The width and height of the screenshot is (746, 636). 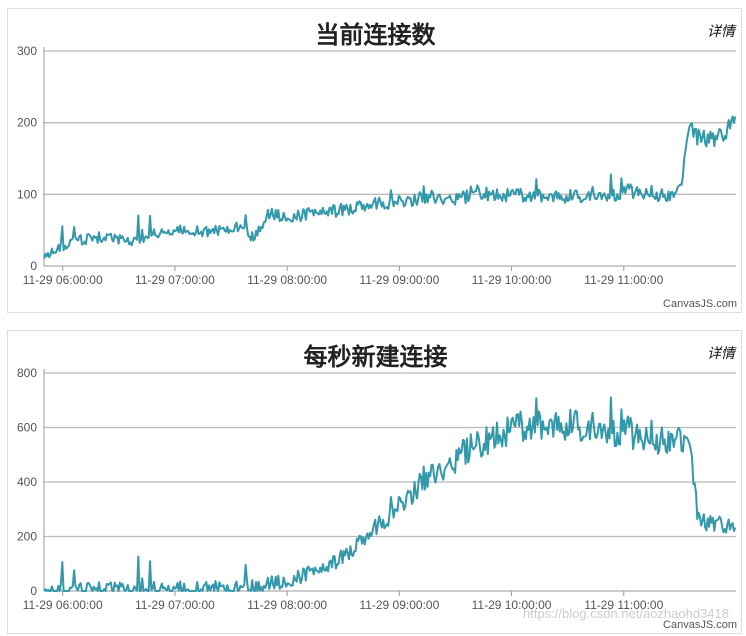 I want to click on y-tick-label: 400, so click(x=27, y=482).